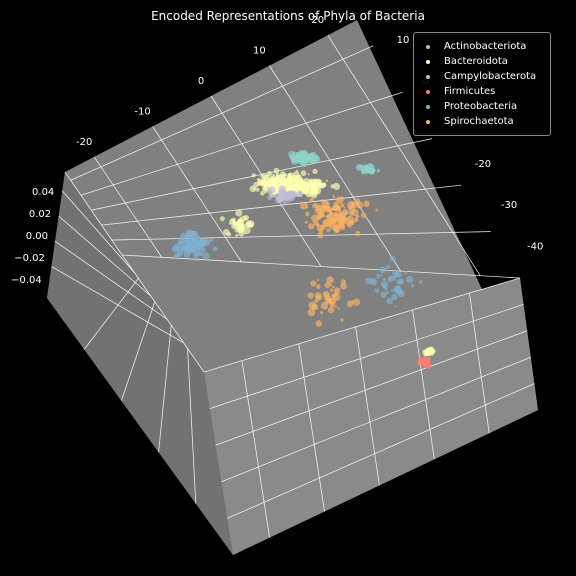 This screenshot has height=576, width=576. I want to click on x-tick-label: 20, so click(317, 20).